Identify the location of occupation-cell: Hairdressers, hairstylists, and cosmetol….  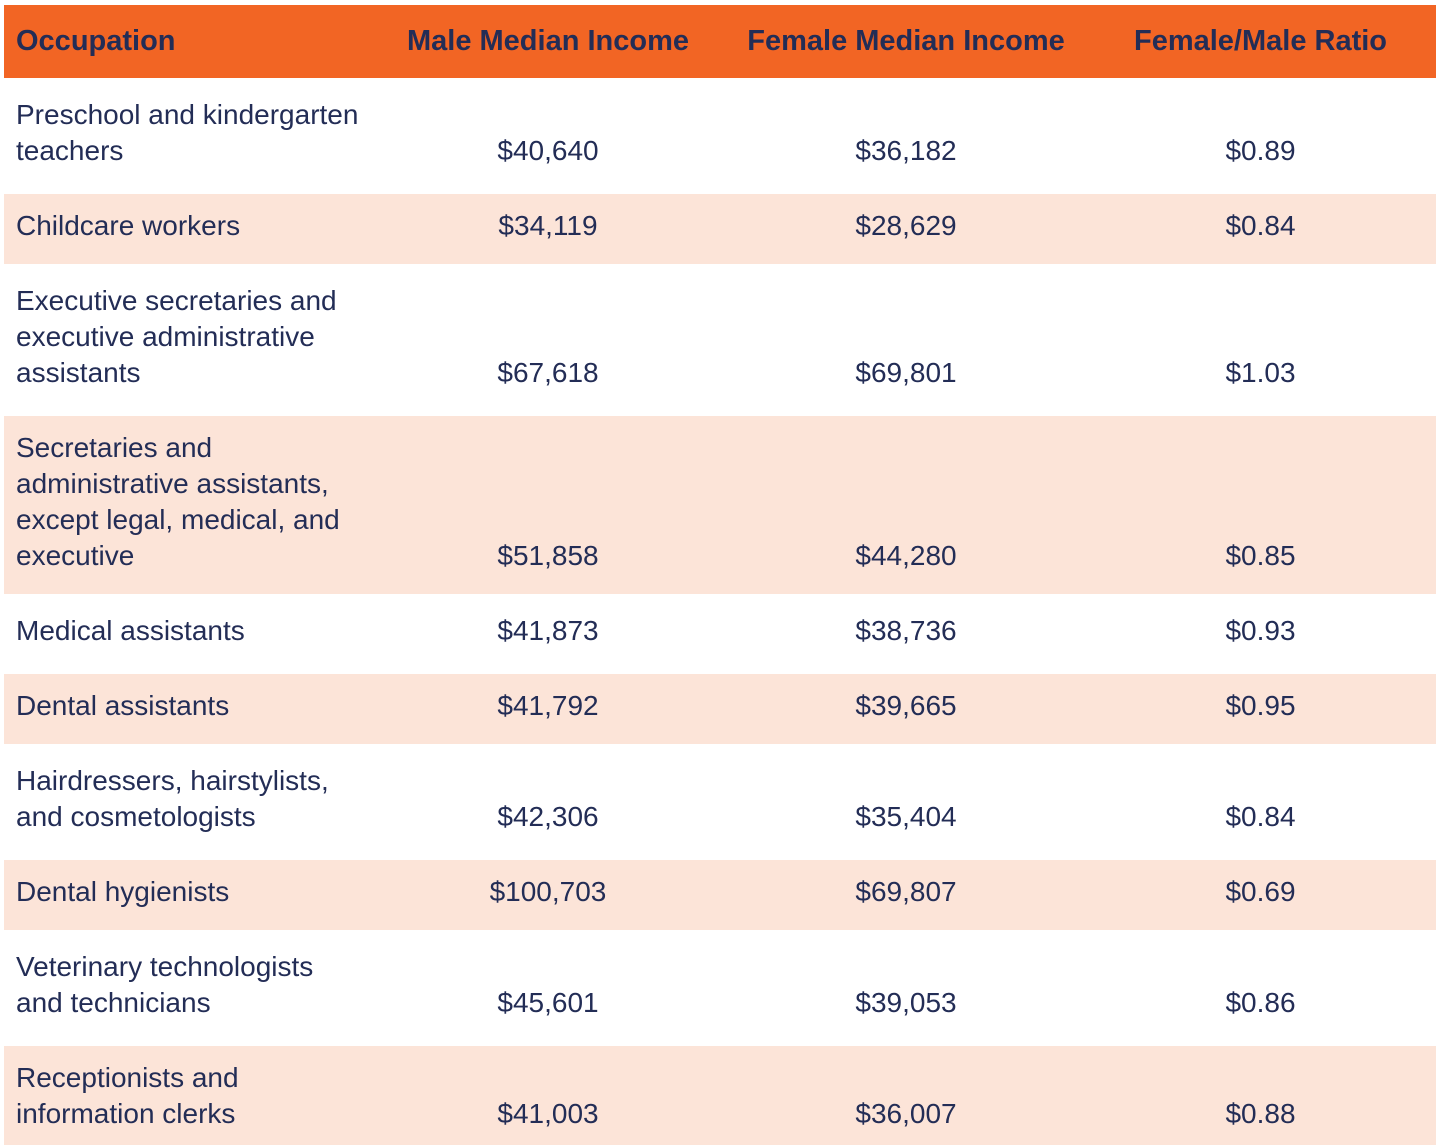
(172, 798).